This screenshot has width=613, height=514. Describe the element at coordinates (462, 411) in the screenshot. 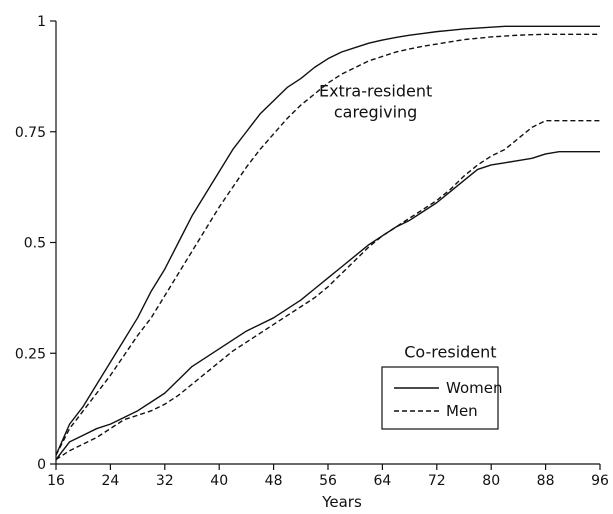

I see `legend-label-men: Men` at that location.